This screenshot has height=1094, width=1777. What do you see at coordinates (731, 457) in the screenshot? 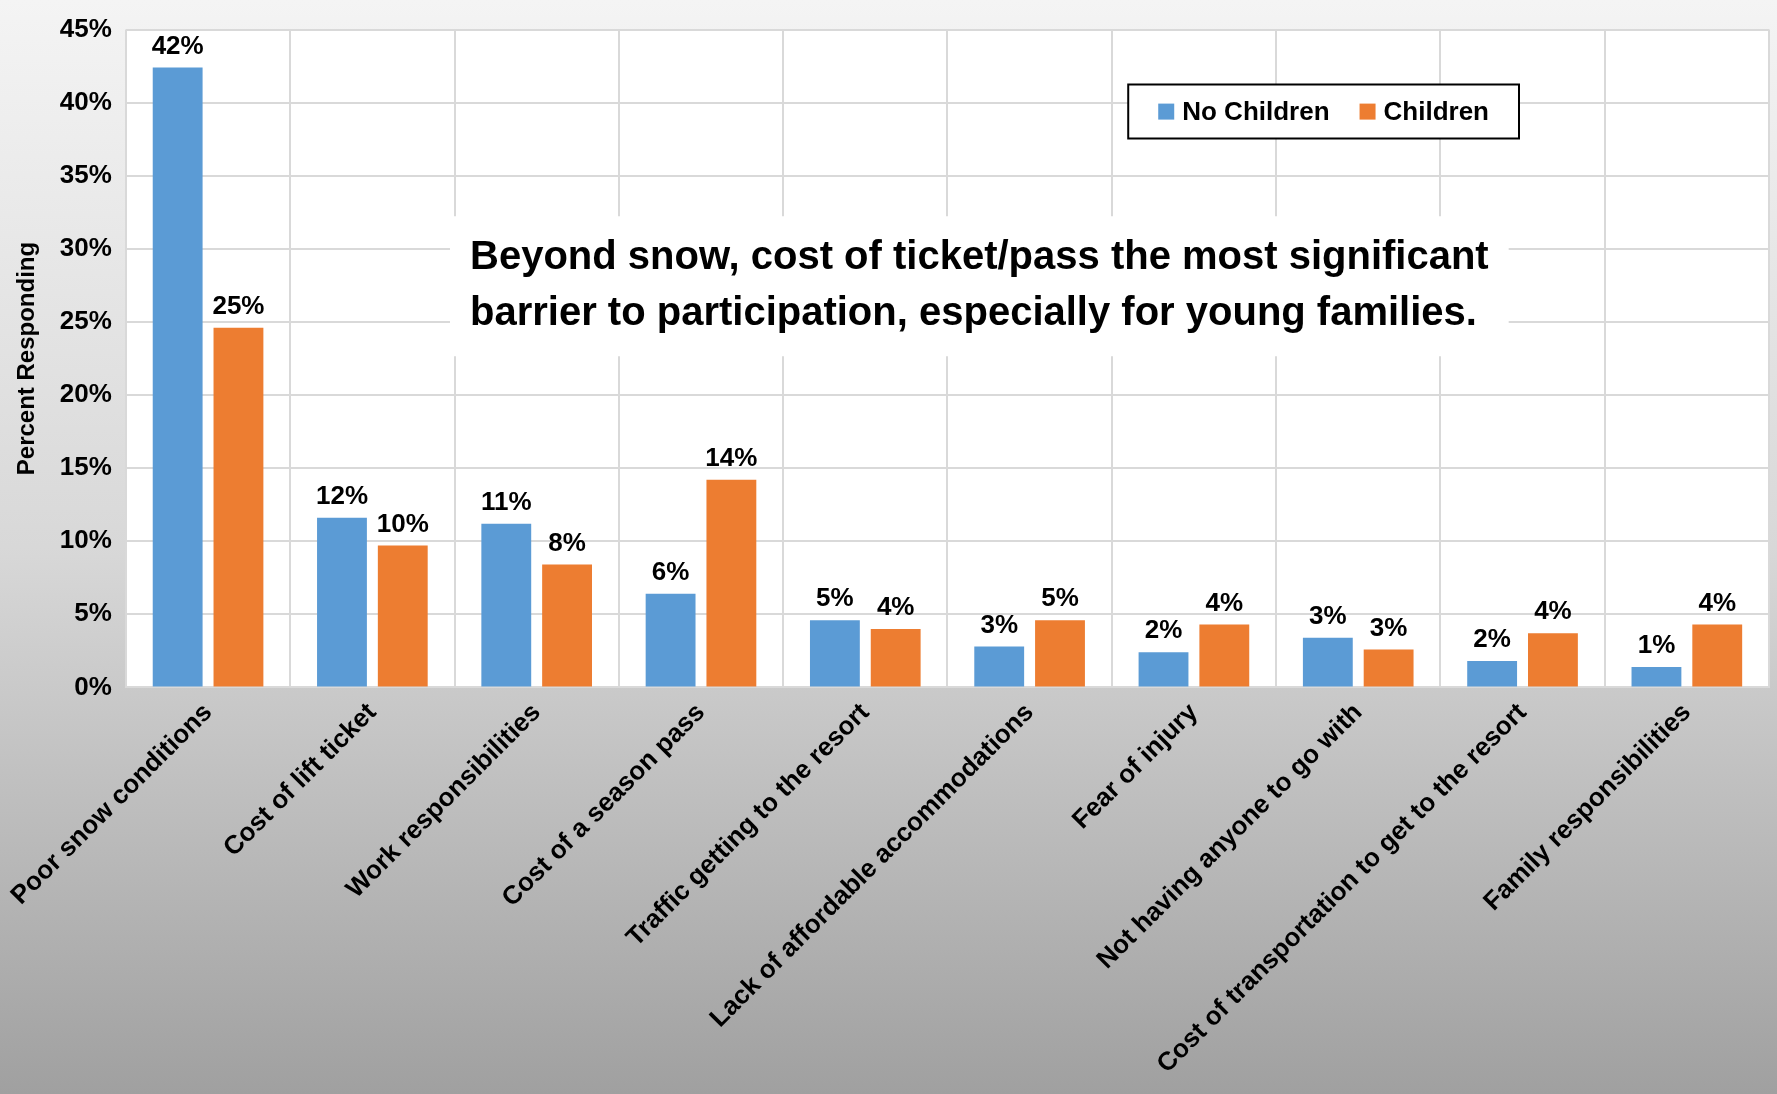
I see `data-label: 14%` at bounding box center [731, 457].